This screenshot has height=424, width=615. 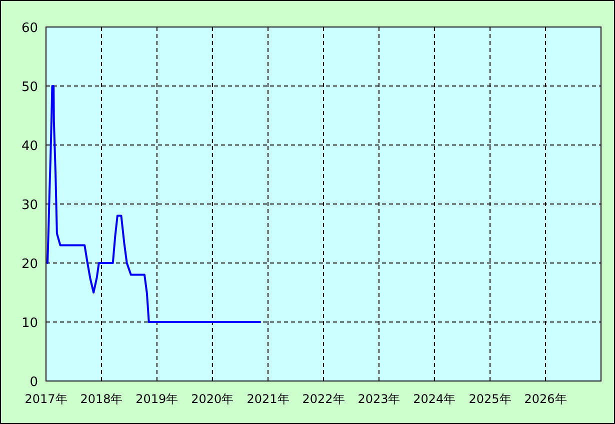 I want to click on x-tick-label: 2024年, so click(x=434, y=399).